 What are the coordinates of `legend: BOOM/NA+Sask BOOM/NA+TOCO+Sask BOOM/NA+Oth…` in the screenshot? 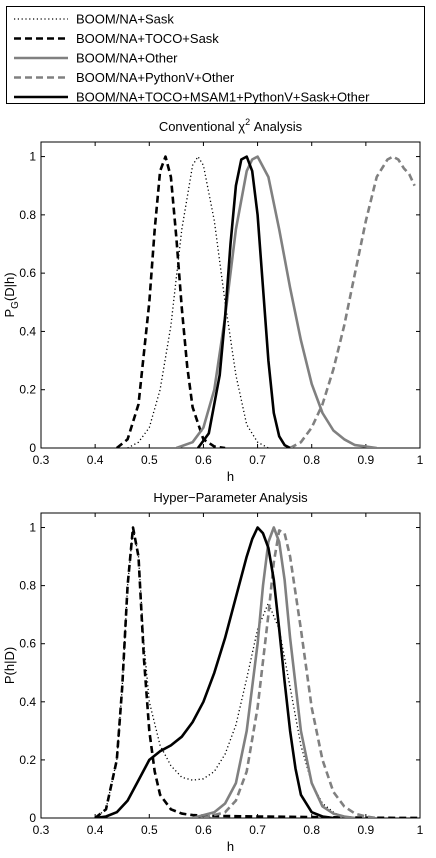 It's located at (215, 55).